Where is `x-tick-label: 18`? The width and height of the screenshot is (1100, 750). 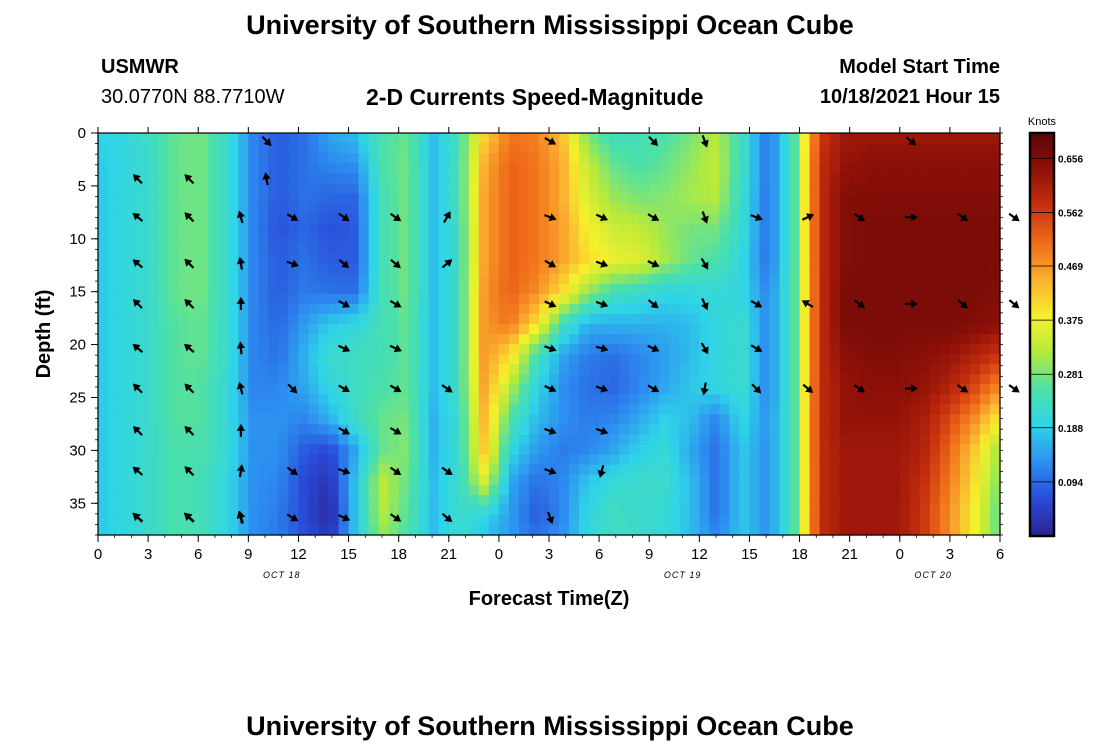 x-tick-label: 18 is located at coordinates (398, 554).